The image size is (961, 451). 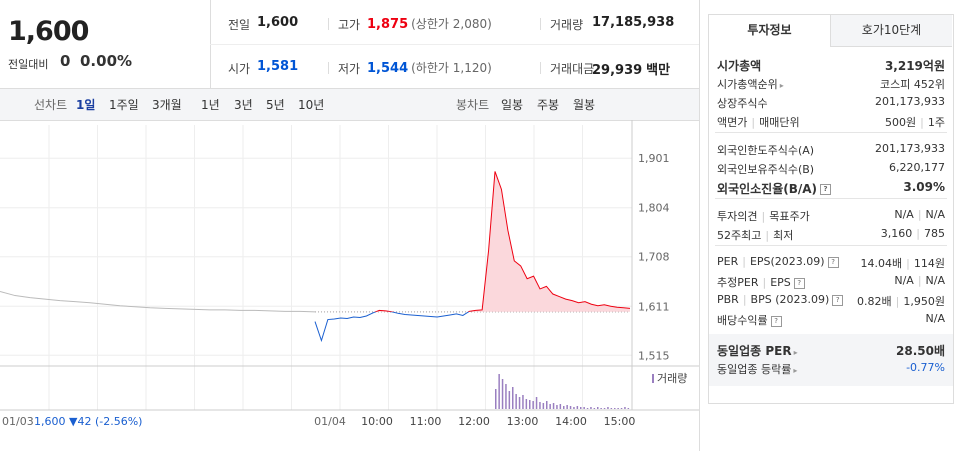 I want to click on label: EPS(2023.09), so click(x=787, y=261).